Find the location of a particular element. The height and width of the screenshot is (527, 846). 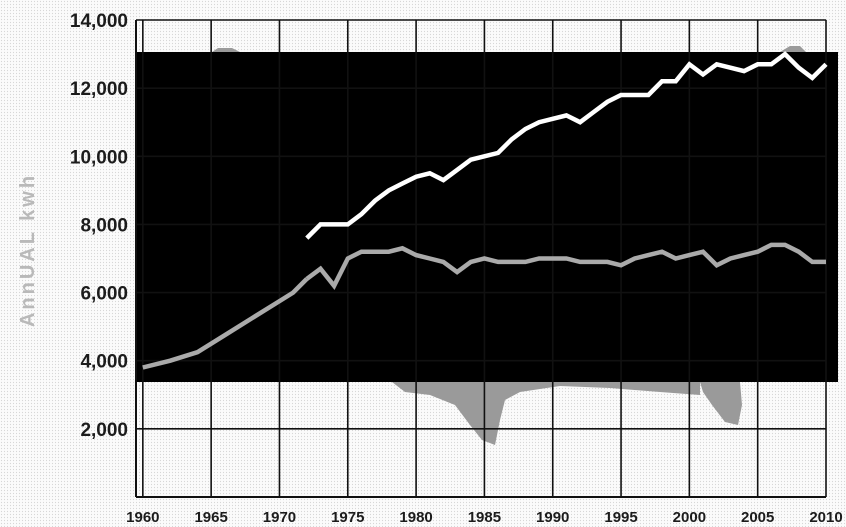

x-tick-label: 1970 is located at coordinates (279, 517).